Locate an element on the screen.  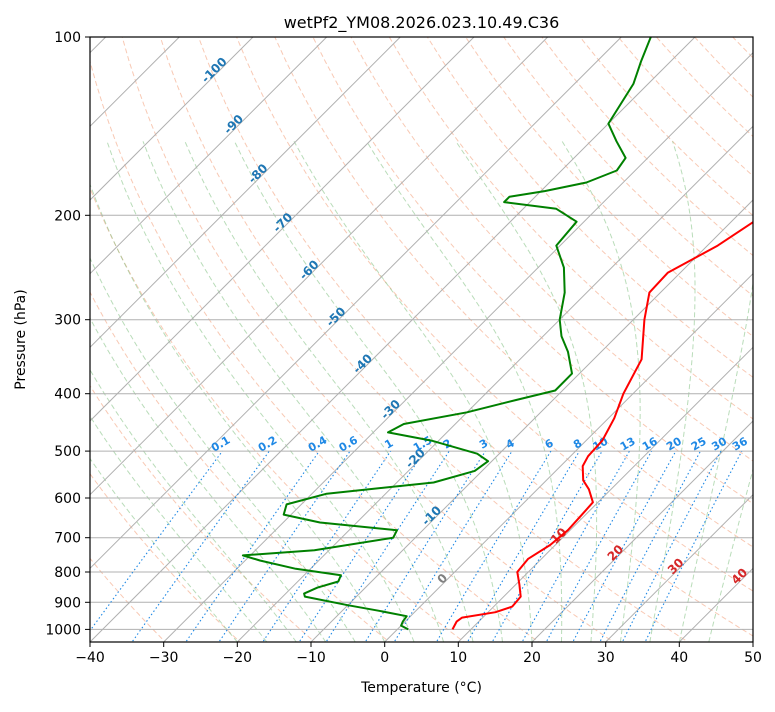
x-tick-label: 20 is located at coordinates (532, 658).